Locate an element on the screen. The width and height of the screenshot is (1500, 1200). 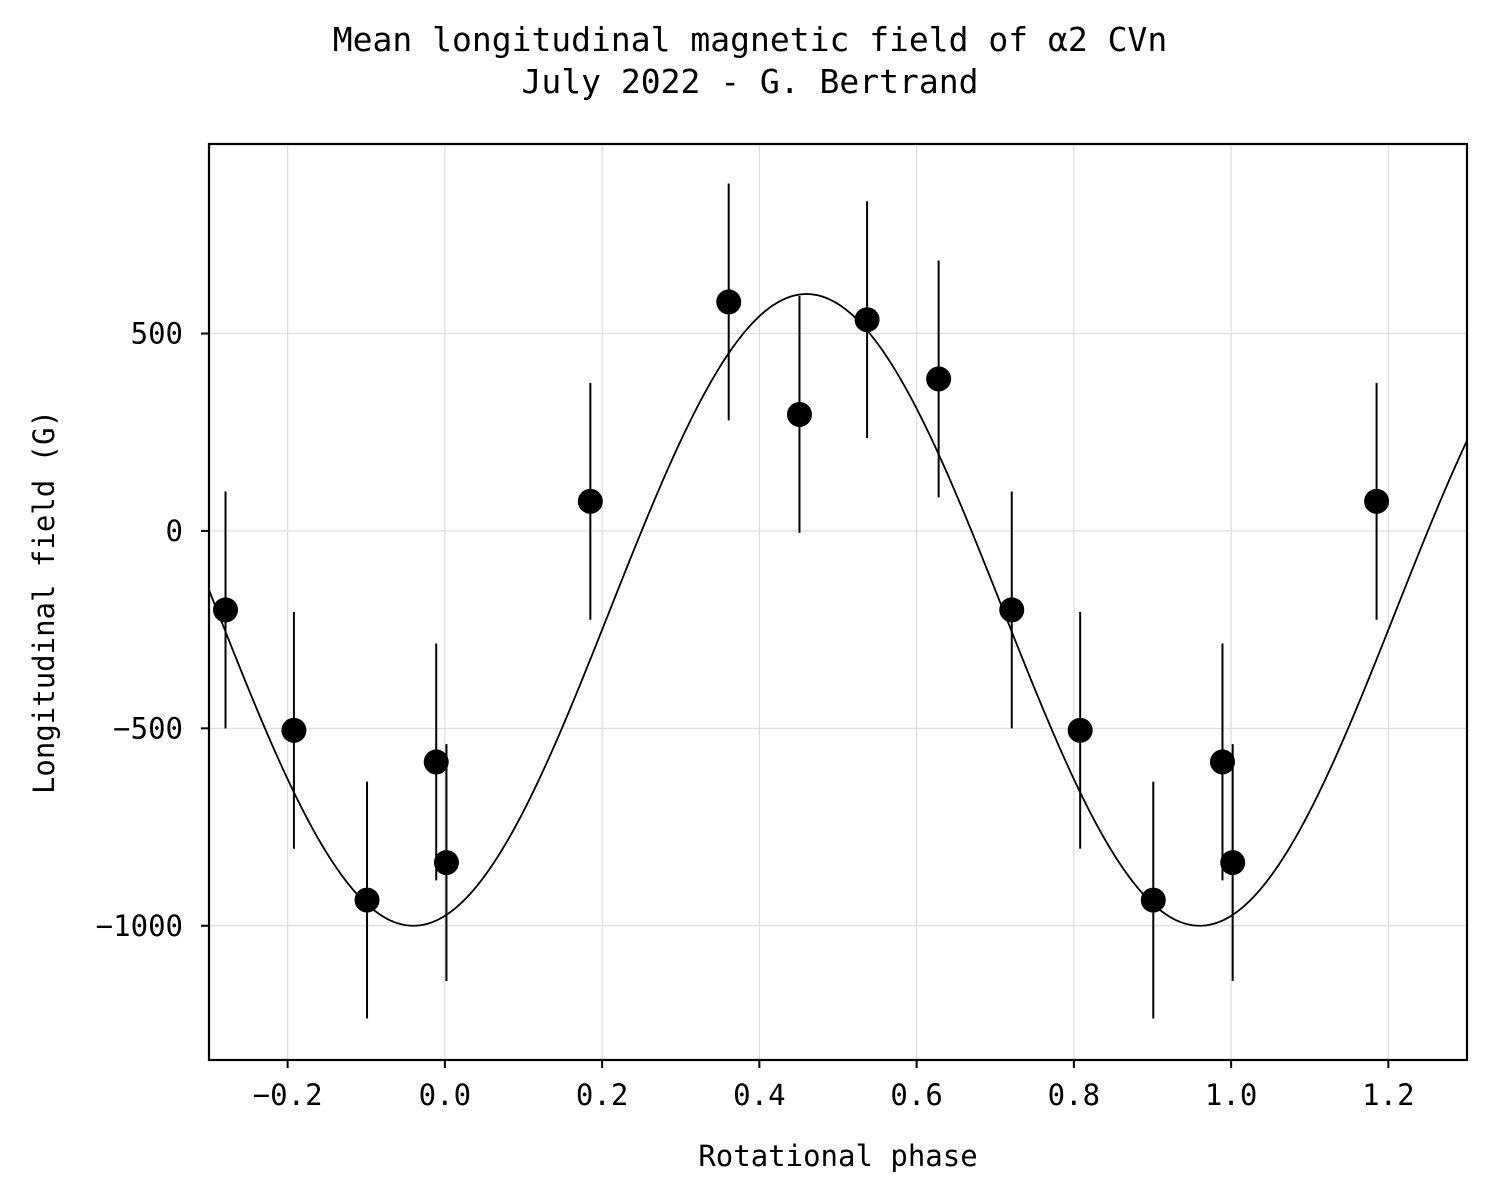
x-axis-ticks: −0.2 0.0 0.2 0.4 0.6 0.8 1.0 1.2 is located at coordinates (834, 1086).